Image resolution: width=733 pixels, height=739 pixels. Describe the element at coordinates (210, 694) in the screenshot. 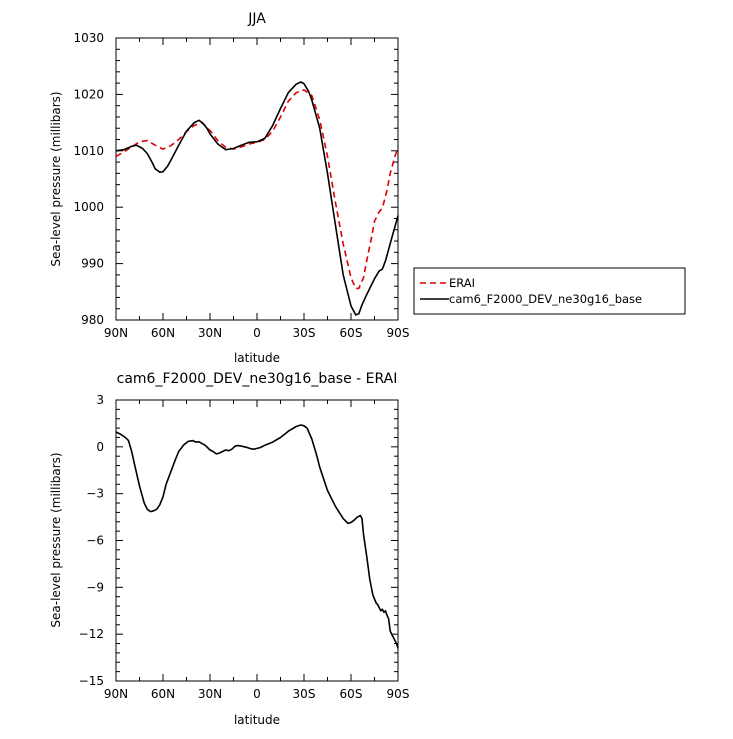

I see `bottom-x-tick-label: 30N` at that location.